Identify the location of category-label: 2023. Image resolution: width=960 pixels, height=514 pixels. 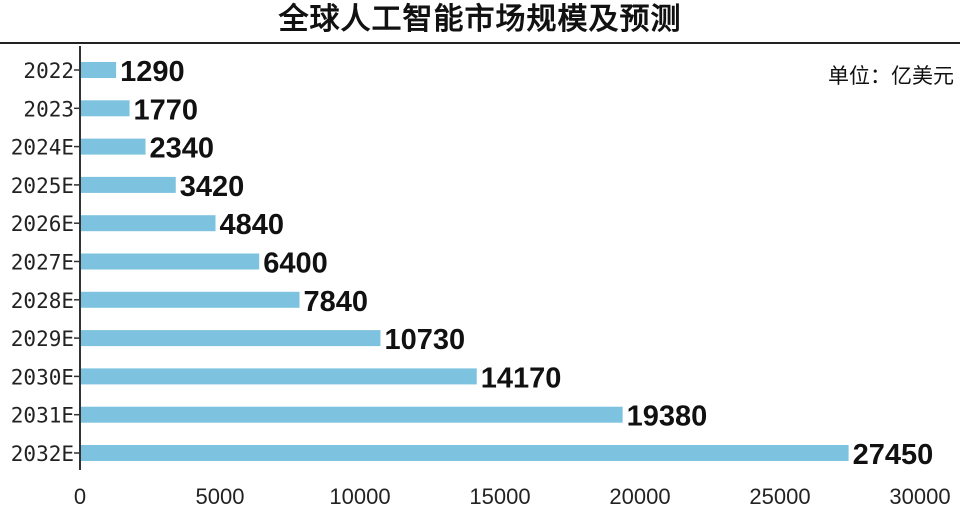
(48, 109).